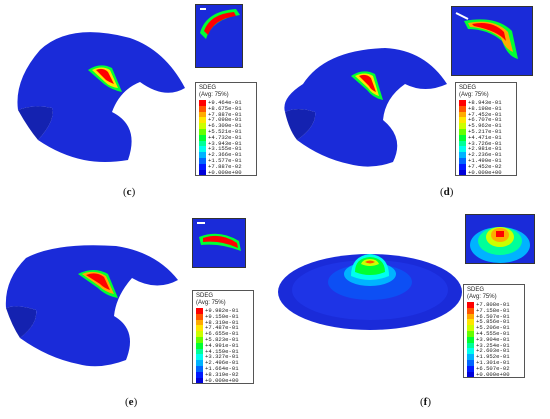  I want to click on caption-c: (c), so click(129, 192).